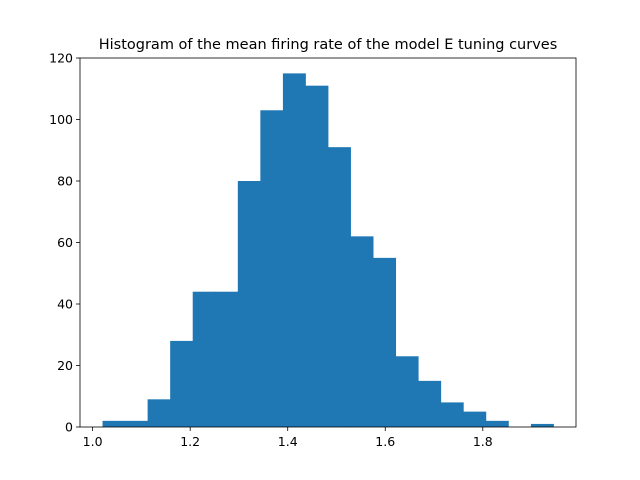  Describe the element at coordinates (61, 58) in the screenshot. I see `y-tick-label: 120` at that location.